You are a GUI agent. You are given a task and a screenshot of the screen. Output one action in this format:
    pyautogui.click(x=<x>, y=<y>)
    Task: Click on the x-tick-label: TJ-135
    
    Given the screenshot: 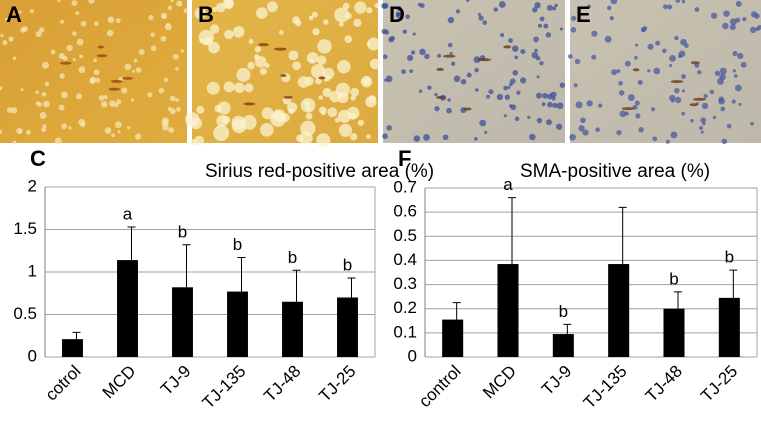 What is the action you would take?
    pyautogui.click(x=224, y=387)
    